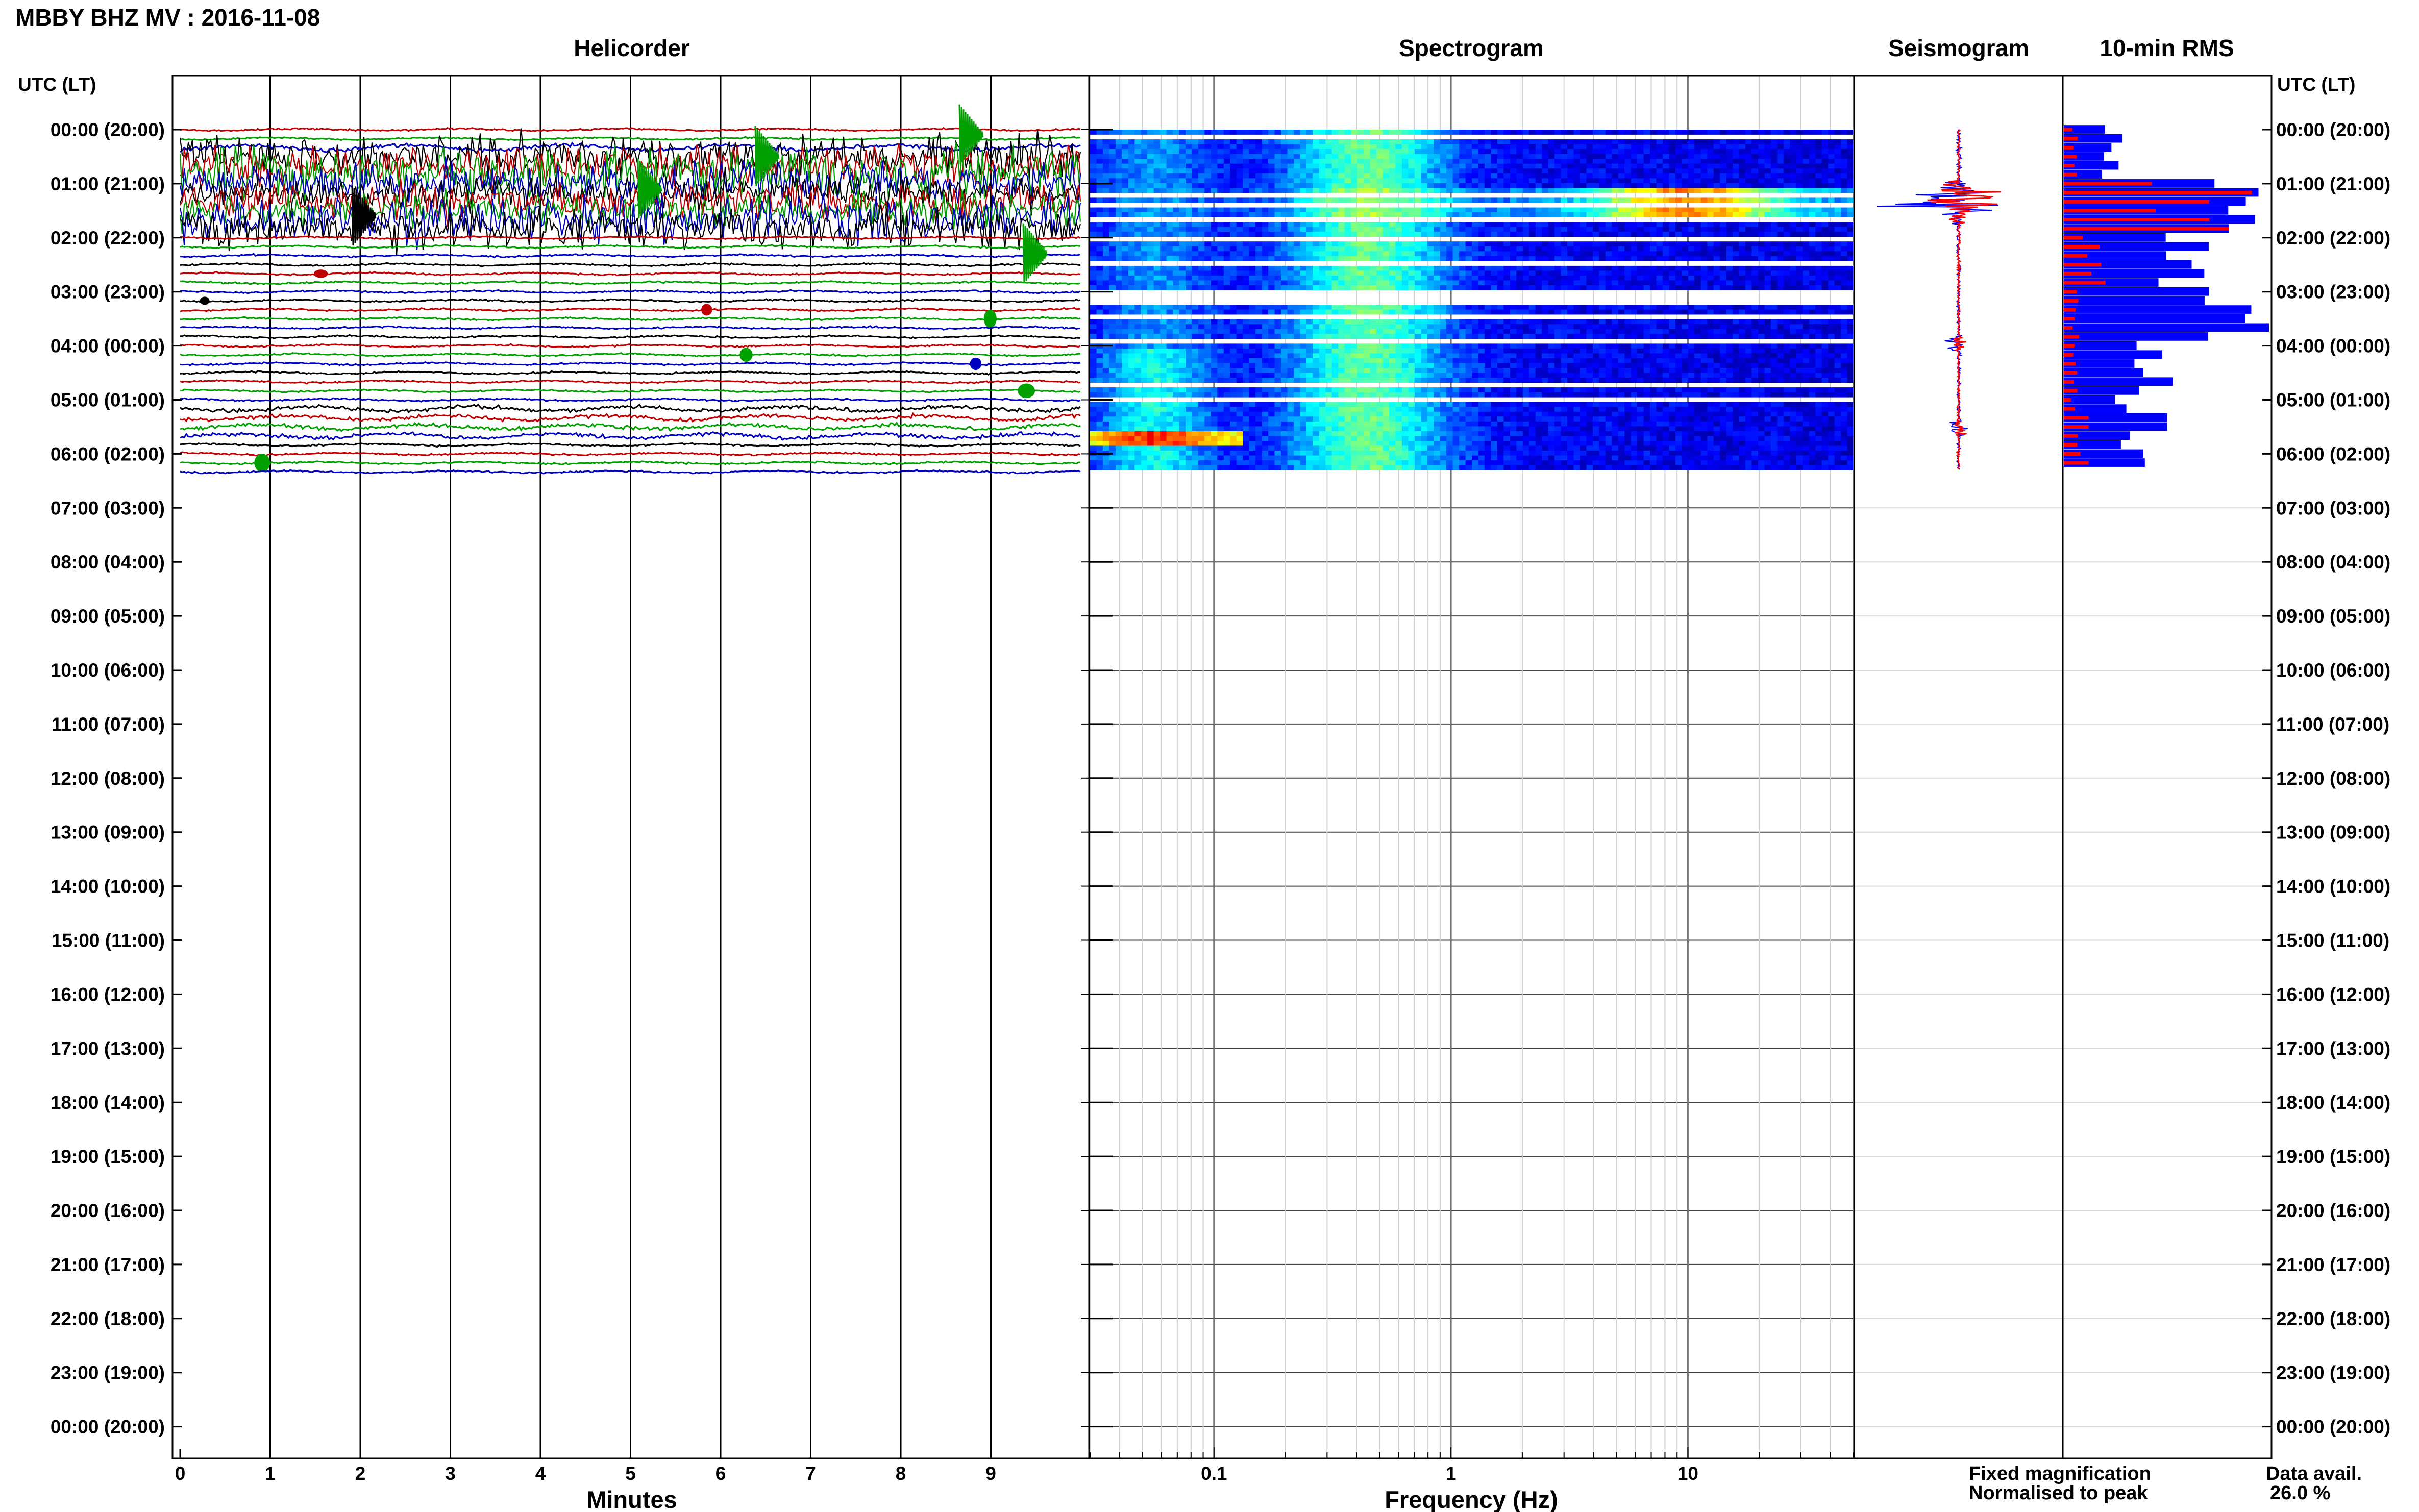 Image resolution: width=2419 pixels, height=1512 pixels. I want to click on helicorder-title: Helicorder, so click(632, 48).